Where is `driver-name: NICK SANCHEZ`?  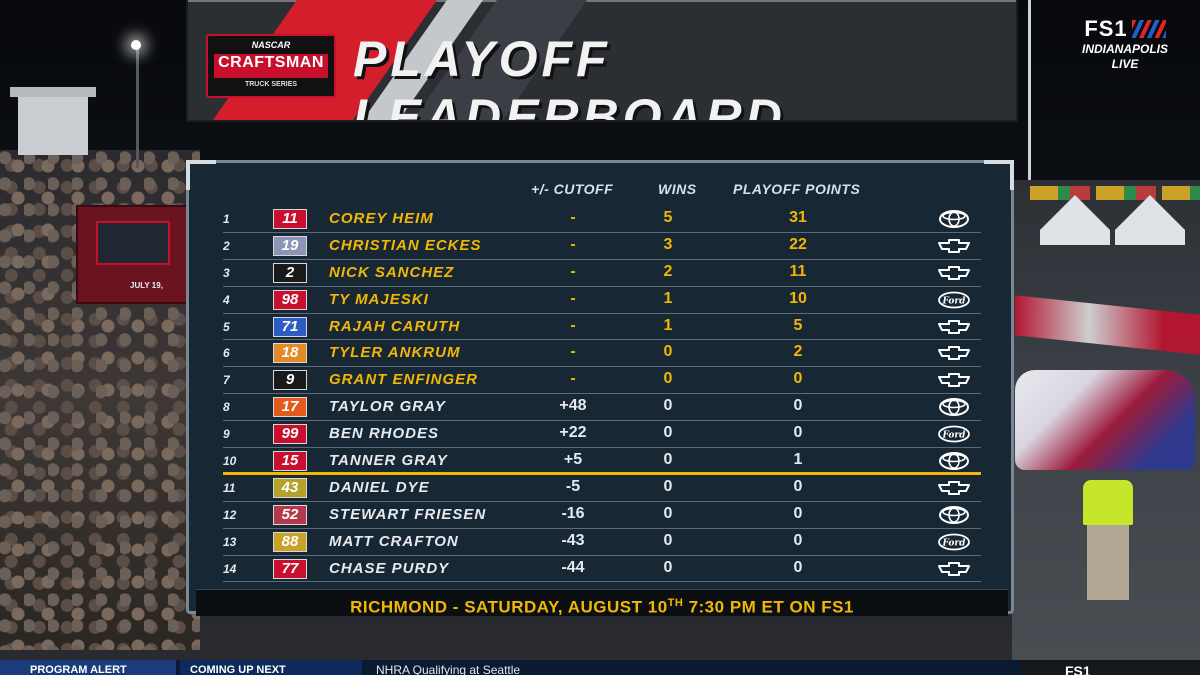 driver-name: NICK SANCHEZ is located at coordinates (392, 272).